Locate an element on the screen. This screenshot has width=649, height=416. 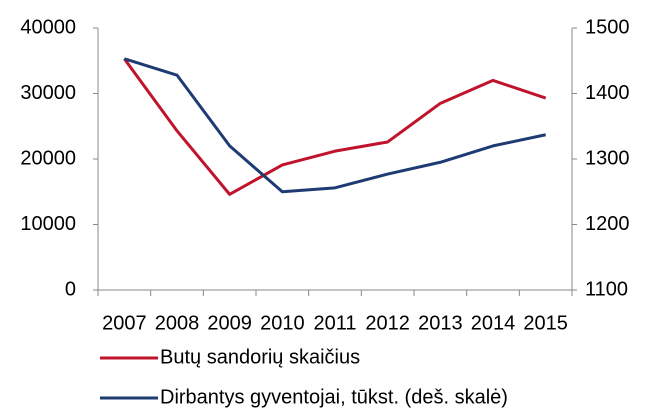
y-tick-label: 10000 is located at coordinates (48, 224).